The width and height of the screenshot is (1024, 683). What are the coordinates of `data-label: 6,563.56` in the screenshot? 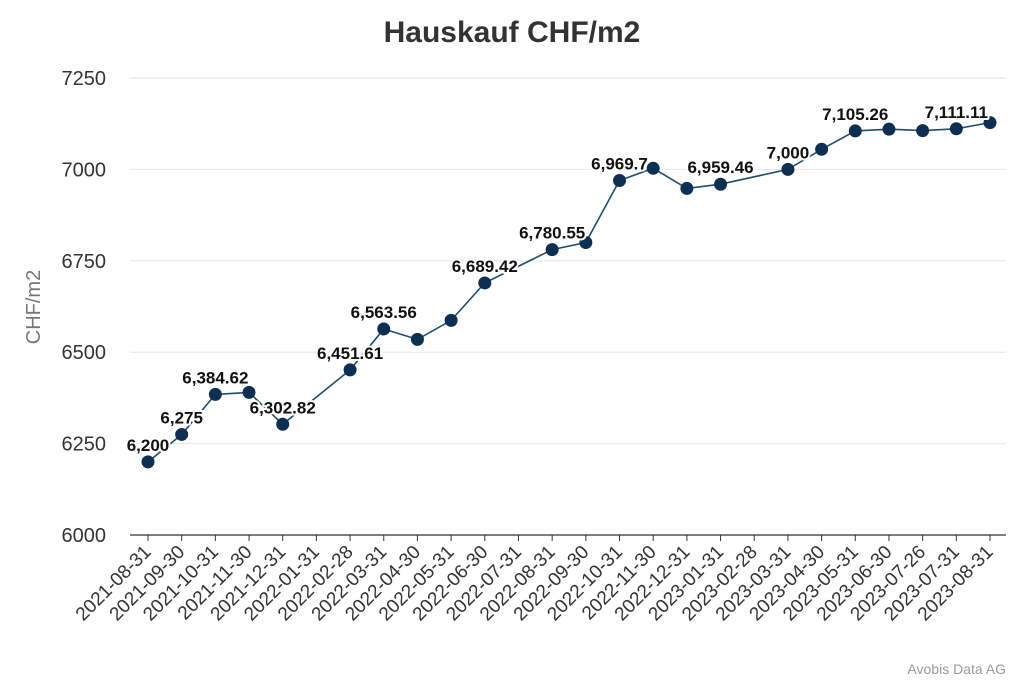 It's located at (384, 312).